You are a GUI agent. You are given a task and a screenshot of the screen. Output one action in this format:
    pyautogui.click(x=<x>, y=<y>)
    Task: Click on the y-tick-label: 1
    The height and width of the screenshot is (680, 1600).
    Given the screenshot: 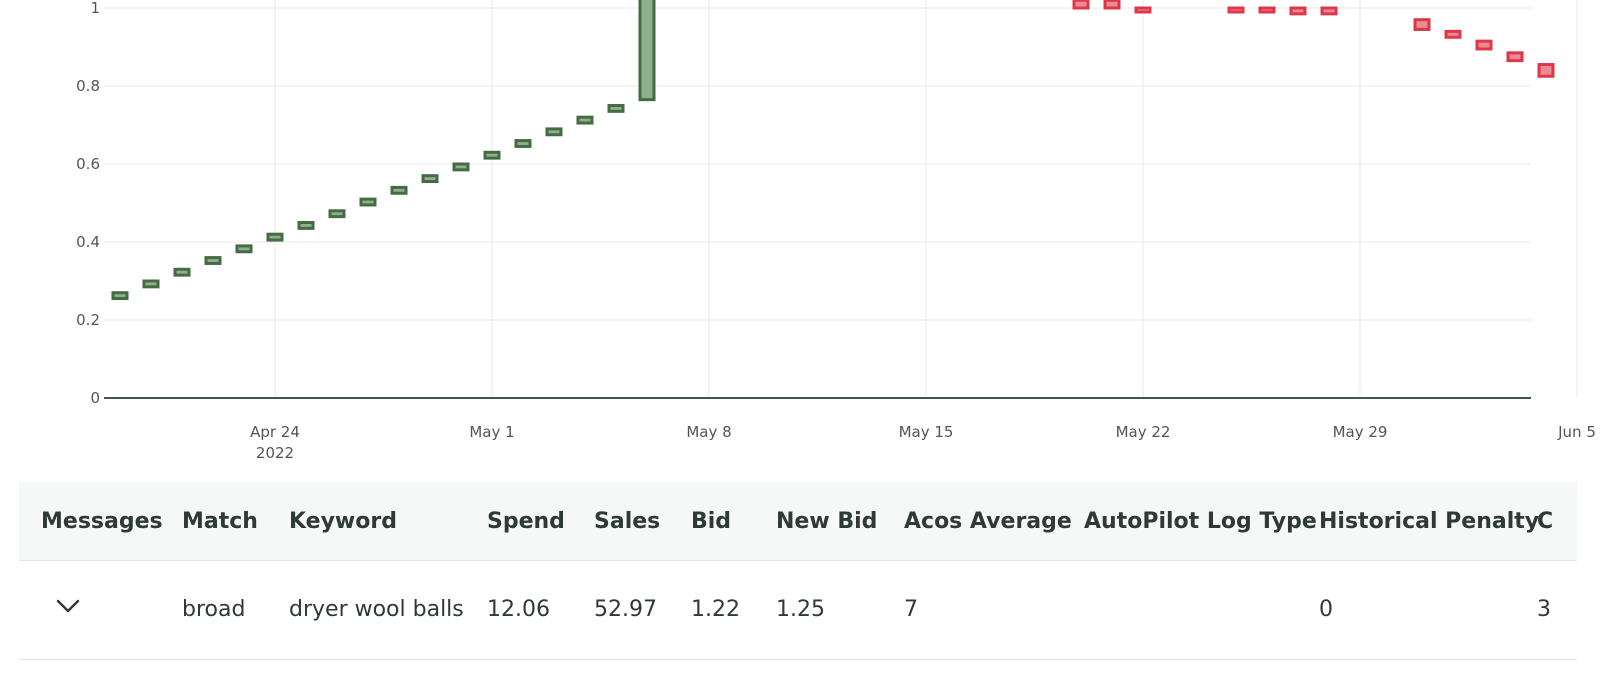 What is the action you would take?
    pyautogui.click(x=95, y=8)
    